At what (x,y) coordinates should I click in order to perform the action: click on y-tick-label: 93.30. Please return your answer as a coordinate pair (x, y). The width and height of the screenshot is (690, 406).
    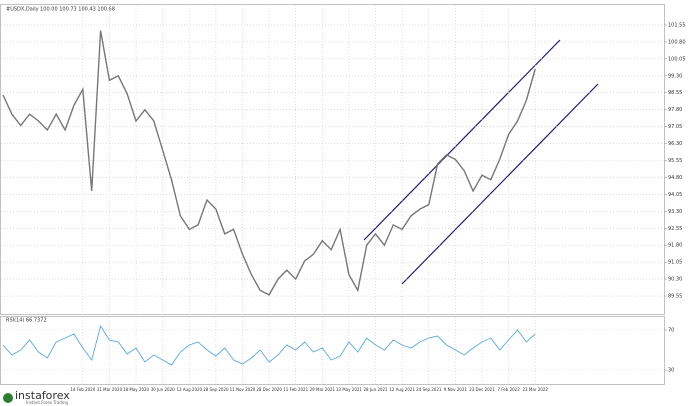
    Looking at the image, I should click on (675, 212).